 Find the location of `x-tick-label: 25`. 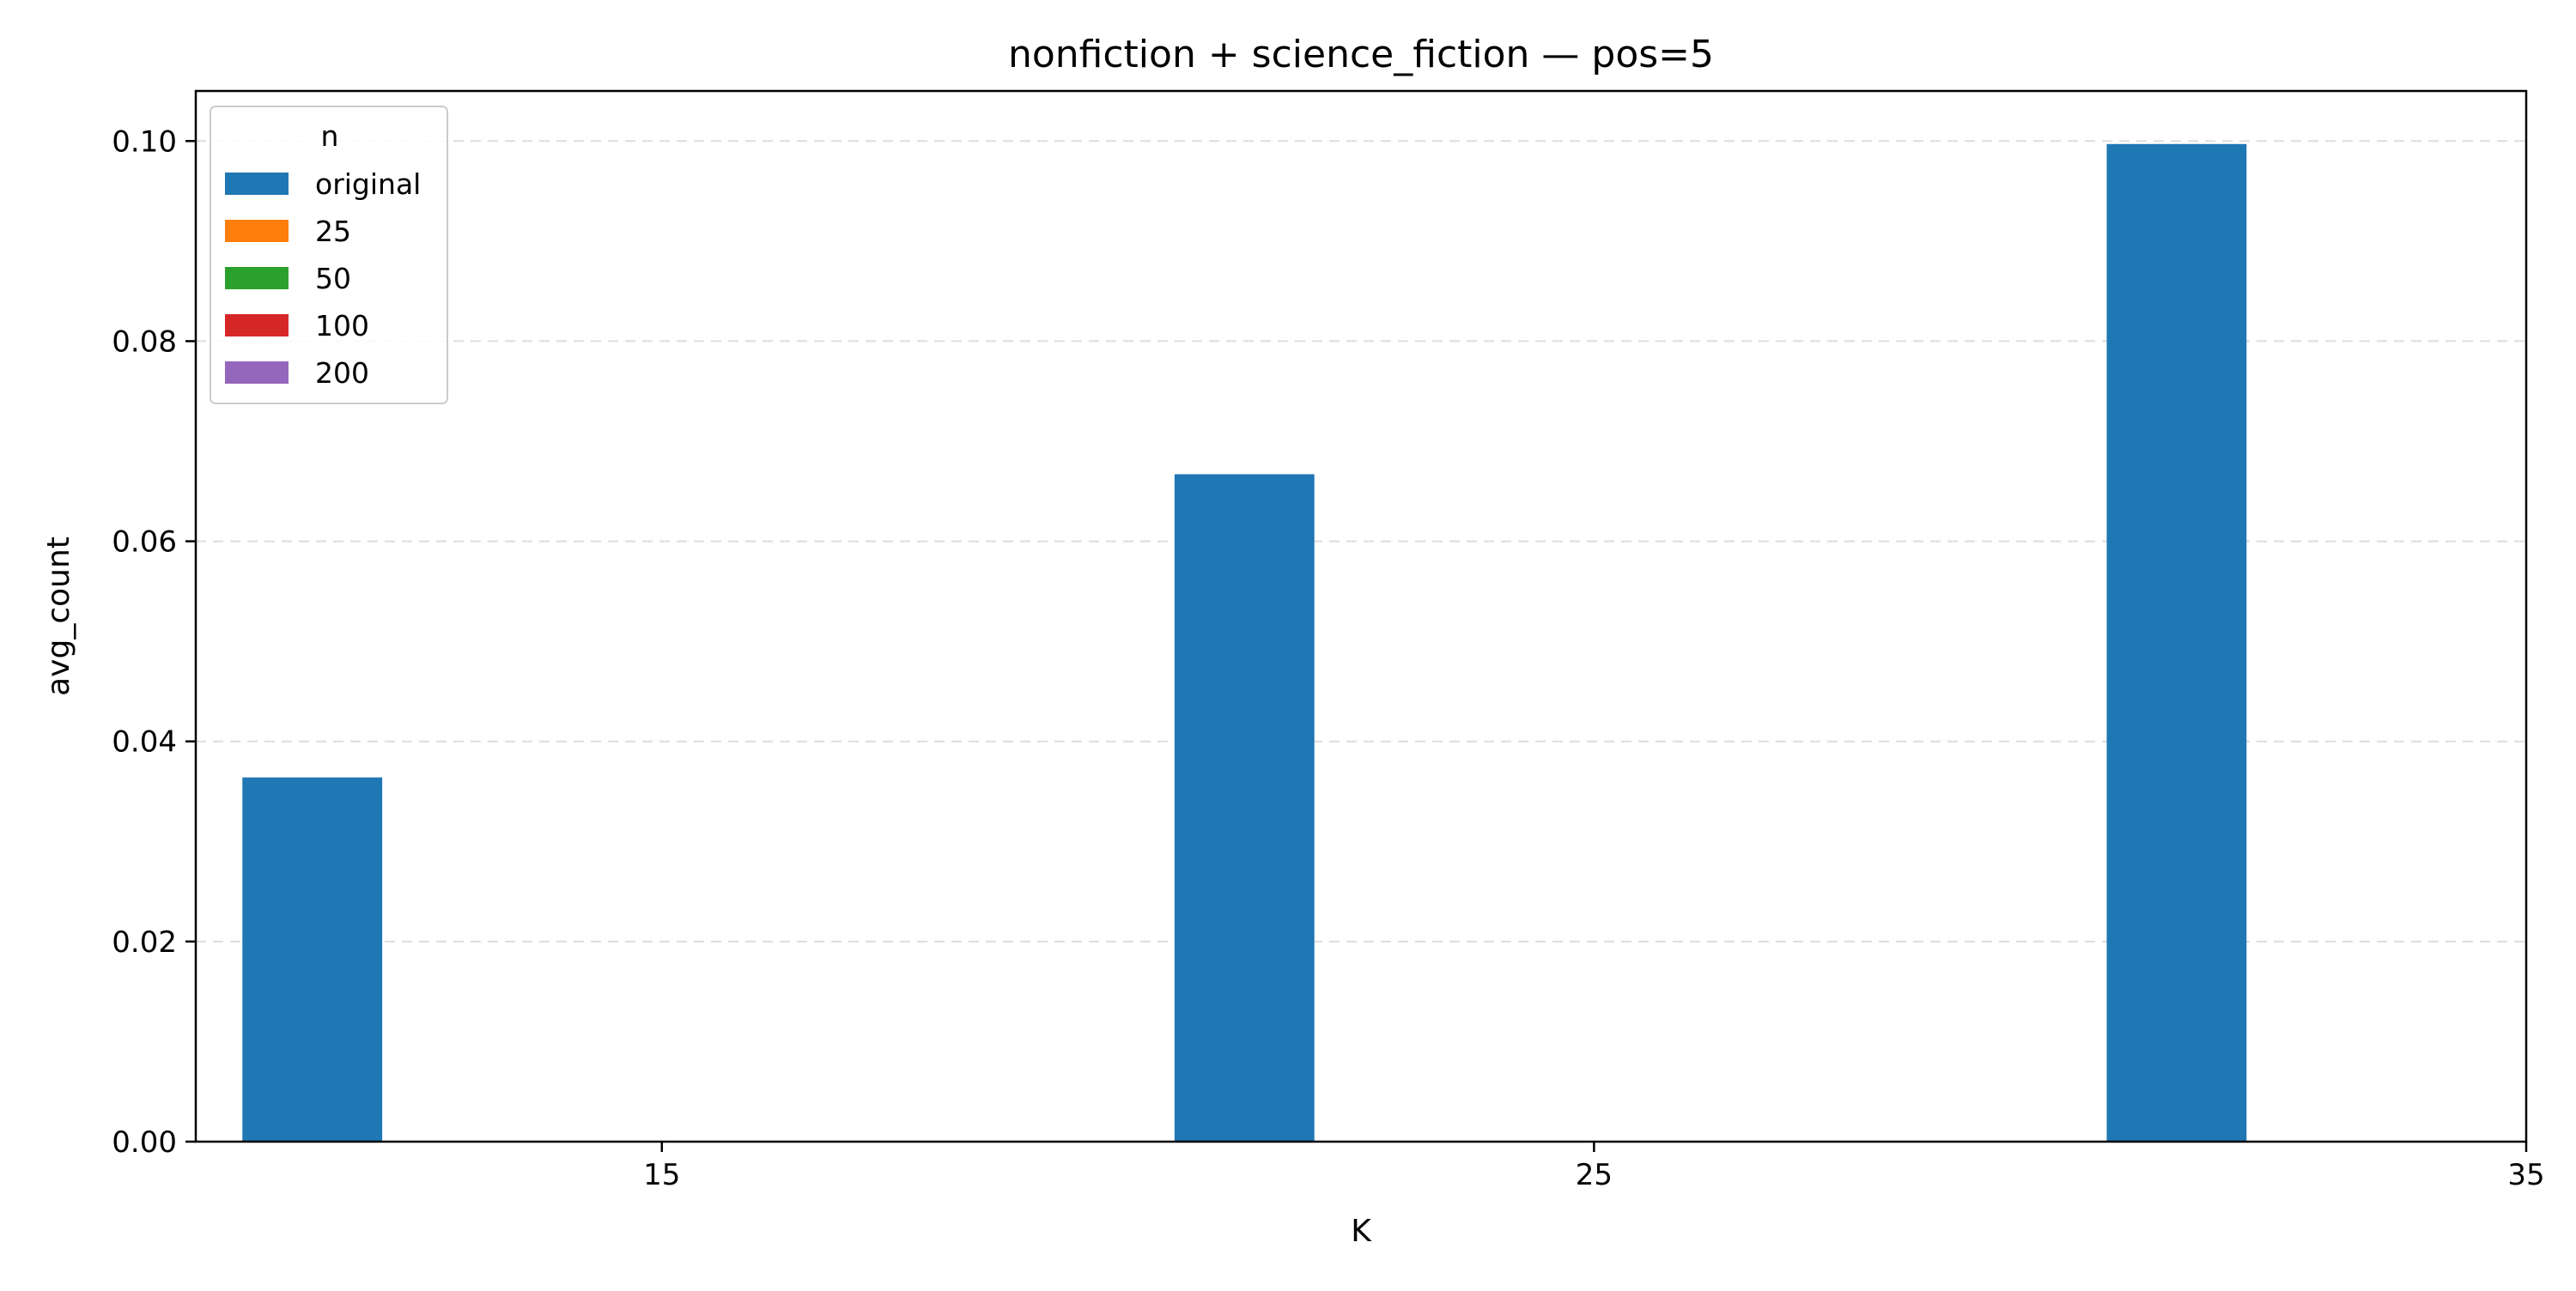

x-tick-label: 25 is located at coordinates (1594, 1175).